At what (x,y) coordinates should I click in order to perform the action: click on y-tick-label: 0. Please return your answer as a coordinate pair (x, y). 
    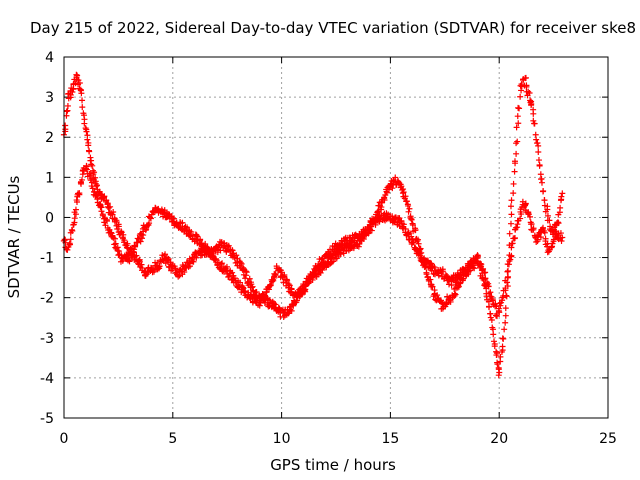
    Looking at the image, I should click on (49, 218).